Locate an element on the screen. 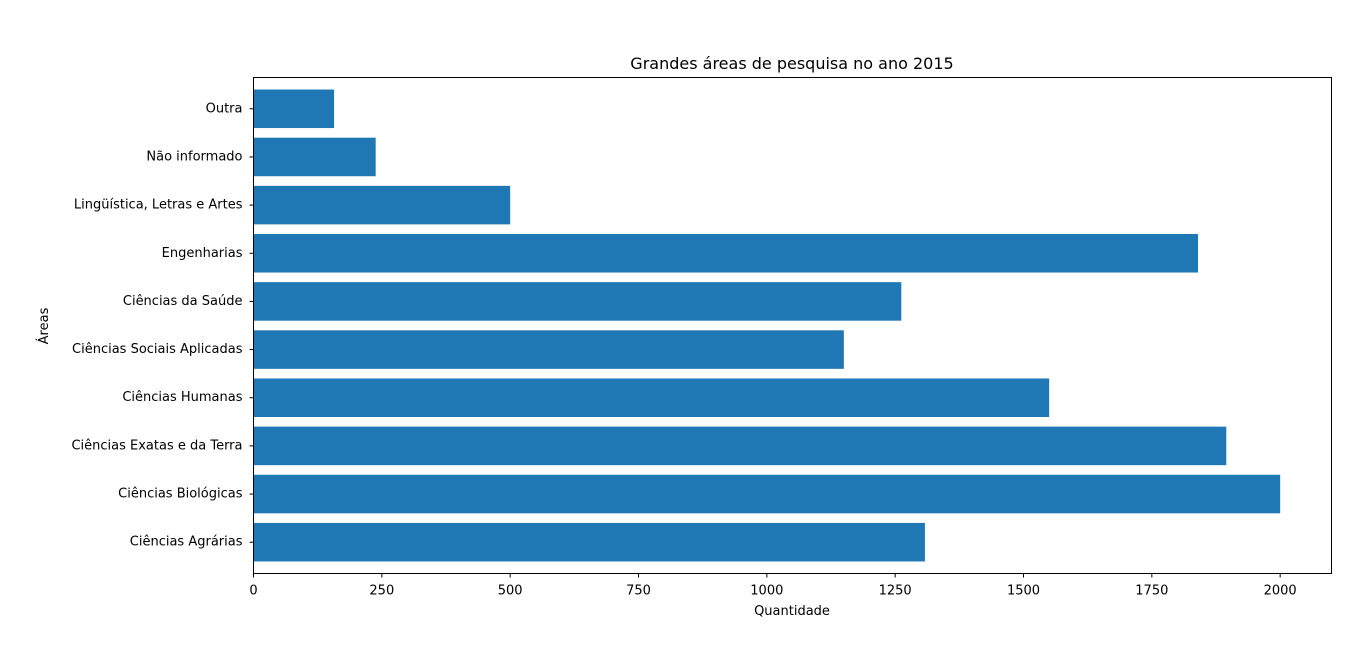 The width and height of the screenshot is (1366, 645). x-tick-label: 1750 is located at coordinates (1151, 591).